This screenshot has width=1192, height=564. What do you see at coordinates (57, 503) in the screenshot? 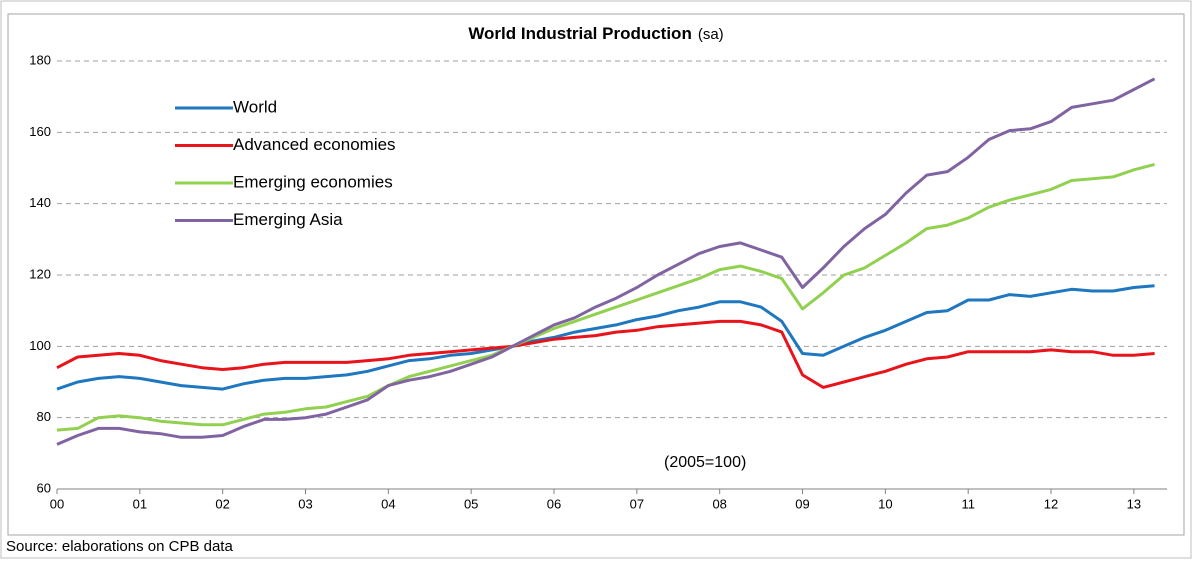
I see `x-tick-label: 00` at bounding box center [57, 503].